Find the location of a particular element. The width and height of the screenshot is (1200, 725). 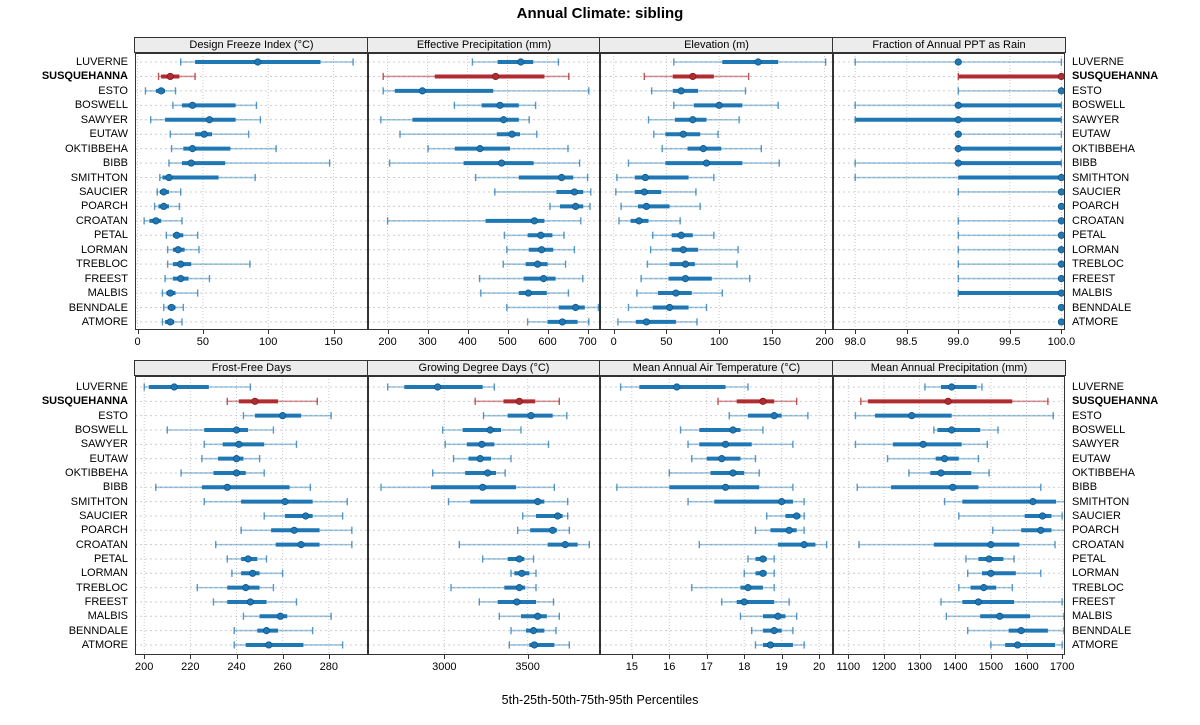

axis-tick-label: 1700 is located at coordinates (1062, 667).